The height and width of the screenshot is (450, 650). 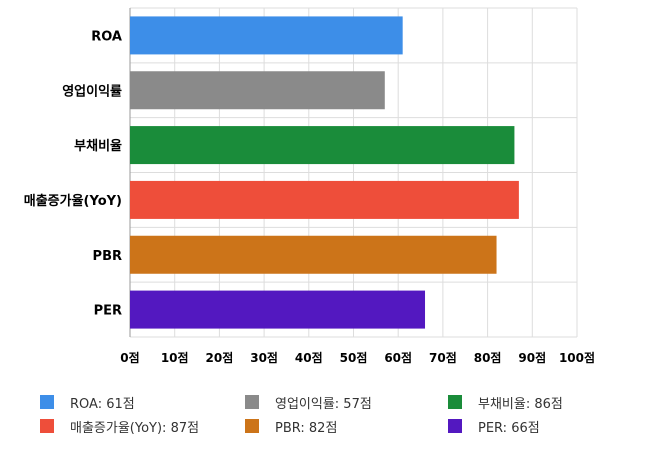 I want to click on legend-item-pbr: PBR: 82점, so click(x=291, y=426).